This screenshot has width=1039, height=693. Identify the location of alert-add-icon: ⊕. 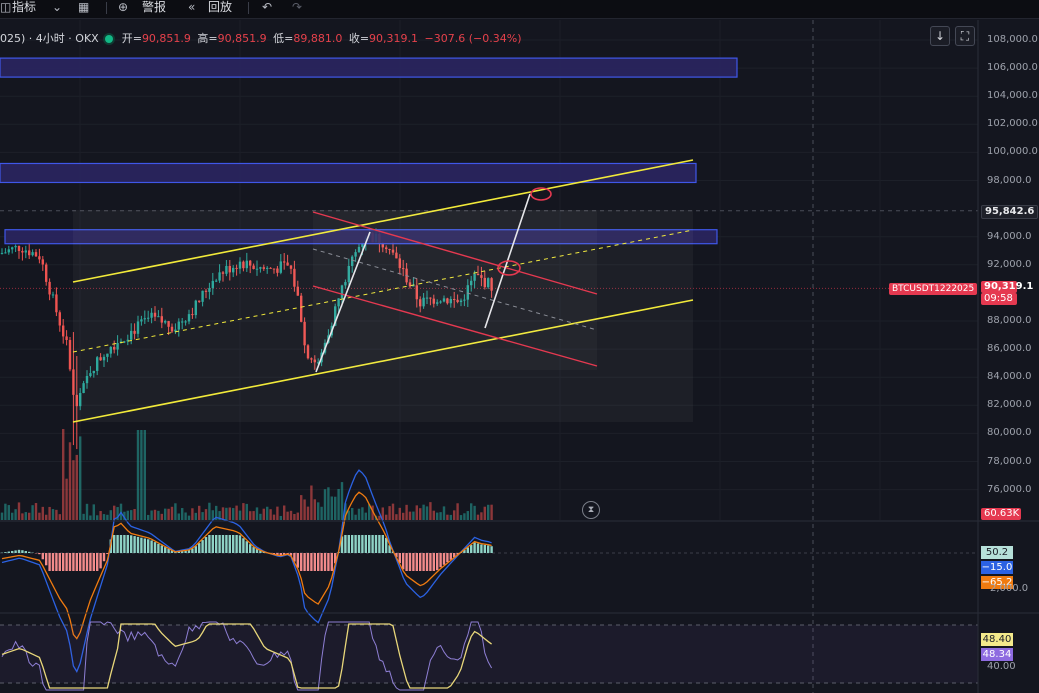
(123, 7).